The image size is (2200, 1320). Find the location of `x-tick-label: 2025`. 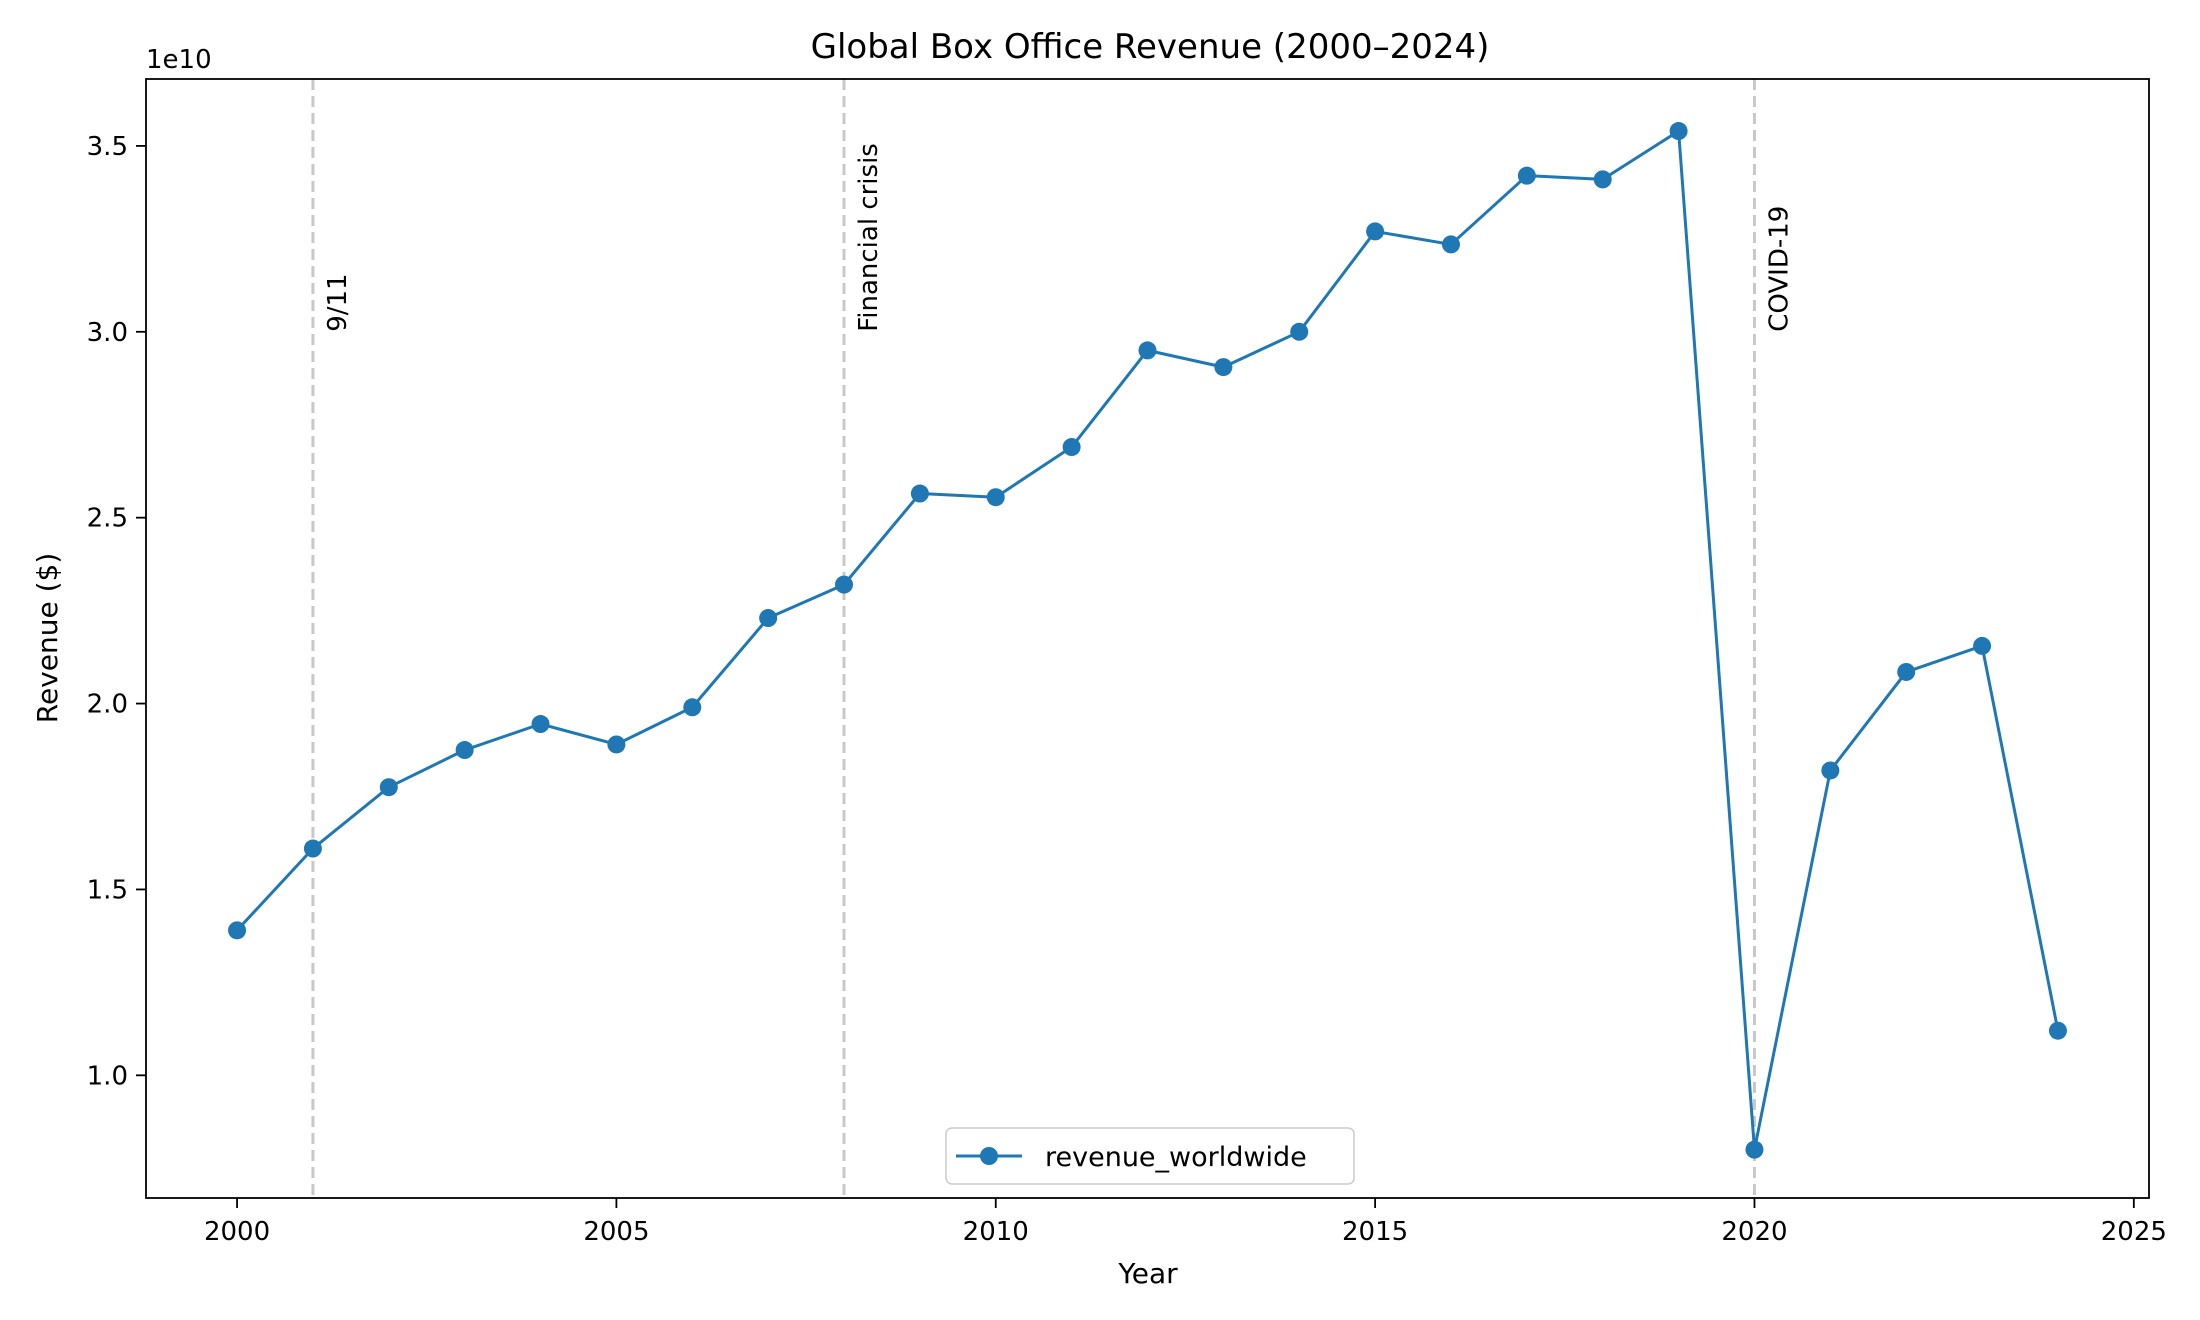

x-tick-label: 2025 is located at coordinates (2134, 1232).